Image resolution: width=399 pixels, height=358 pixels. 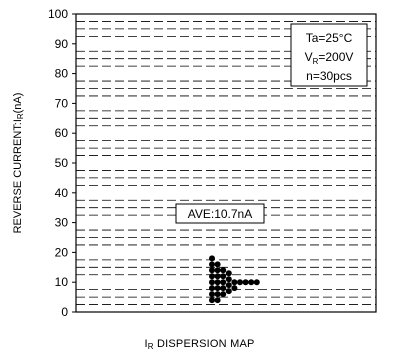 I want to click on condition-voltage-subscript: R, so click(x=316, y=61).